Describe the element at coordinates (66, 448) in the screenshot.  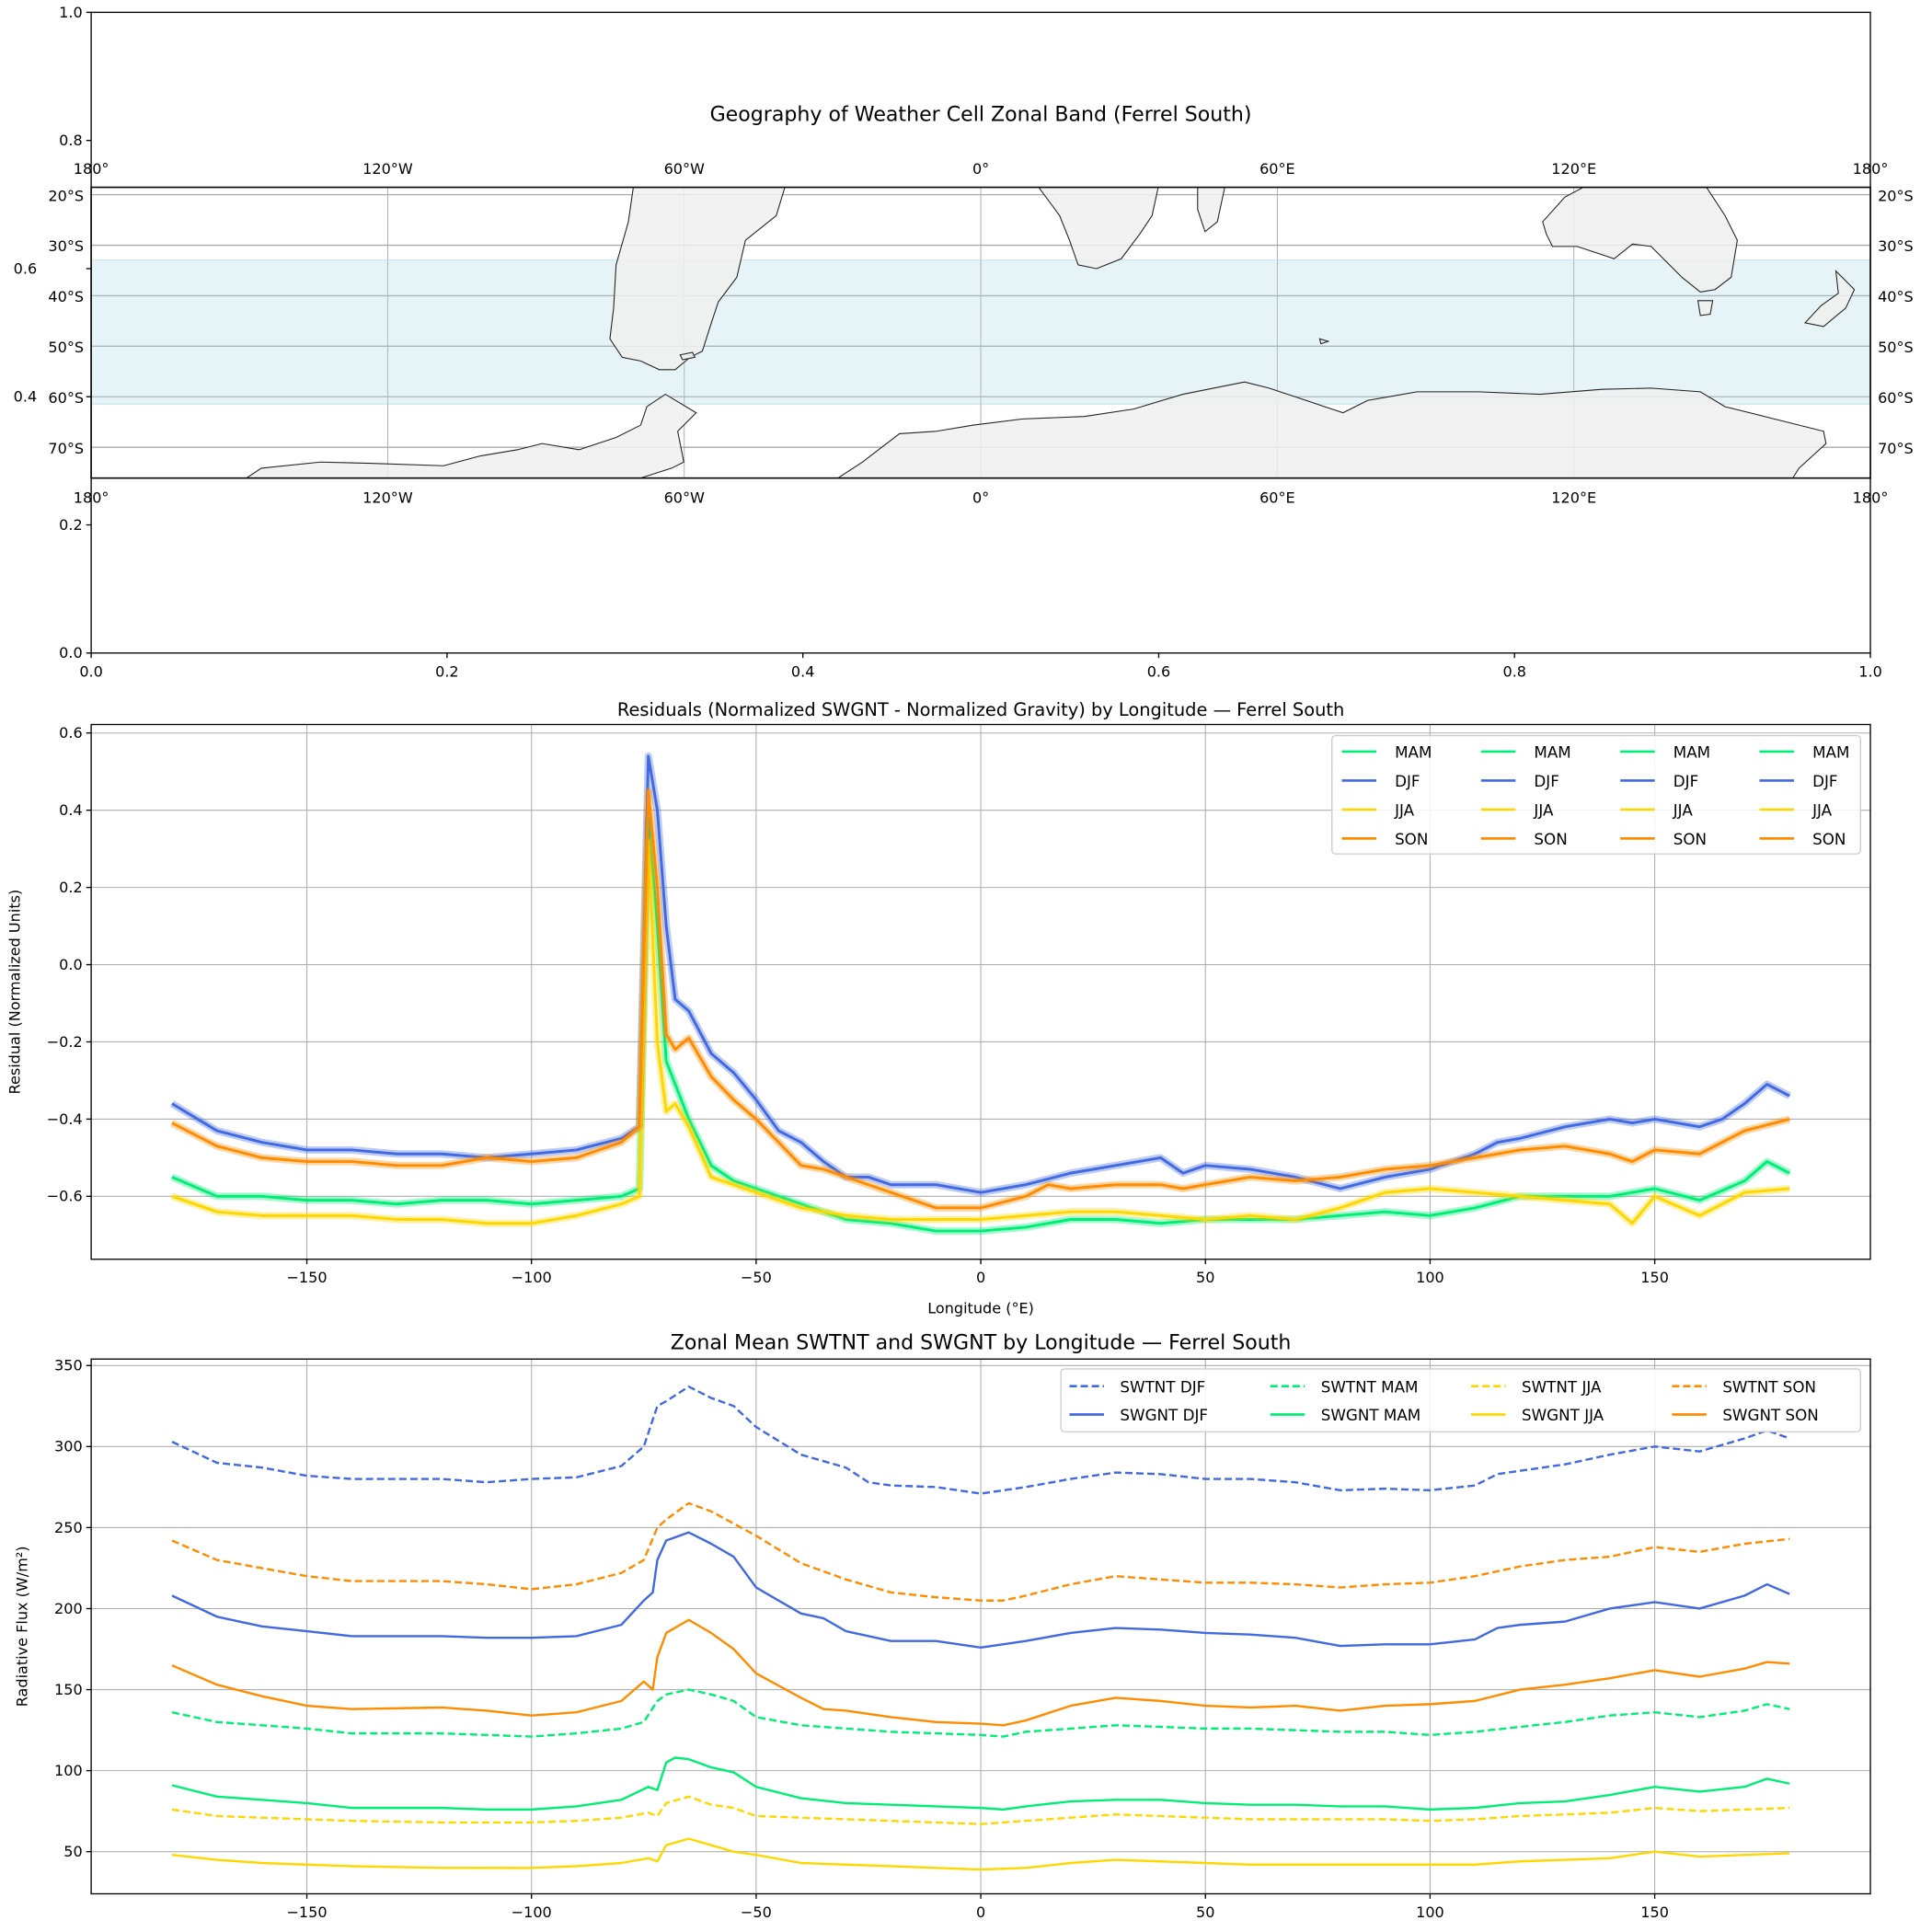
I see `lat-label-left: 70°S` at that location.